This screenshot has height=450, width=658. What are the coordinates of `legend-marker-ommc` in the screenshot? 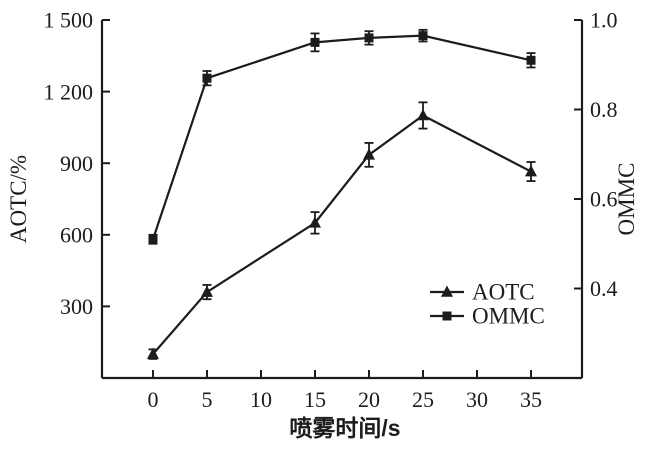 It's located at (447, 316).